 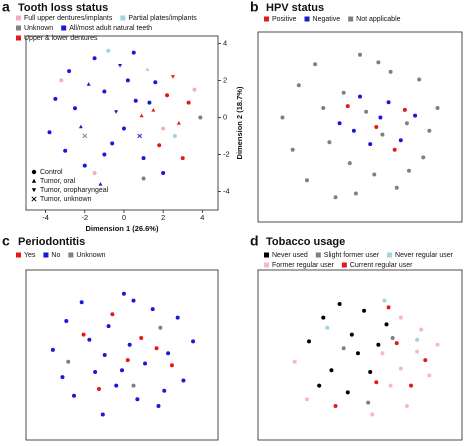 I want to click on legend-label: Negative, so click(x=327, y=19).